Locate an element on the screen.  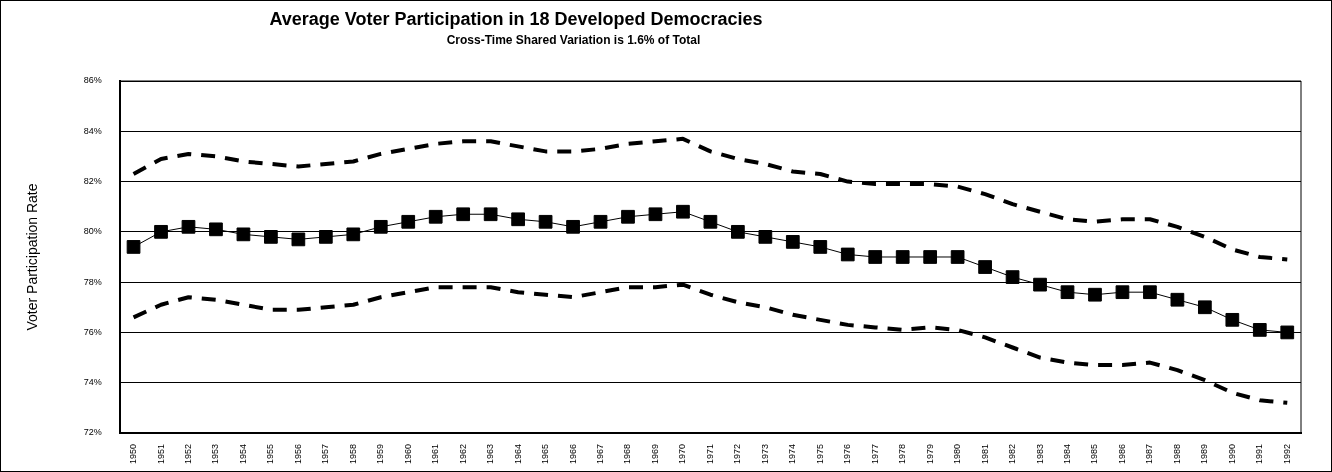
y-tick-label: 74% is located at coordinates (92, 382).